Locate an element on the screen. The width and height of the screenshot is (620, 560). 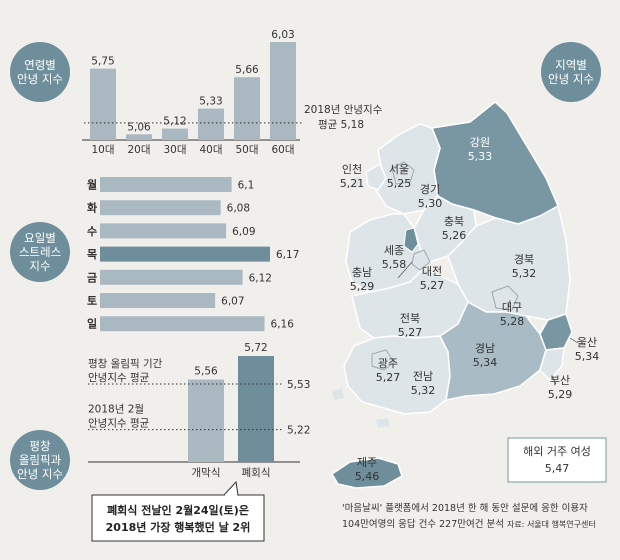
weekday-bar-value: 6,08 is located at coordinates (238, 209).